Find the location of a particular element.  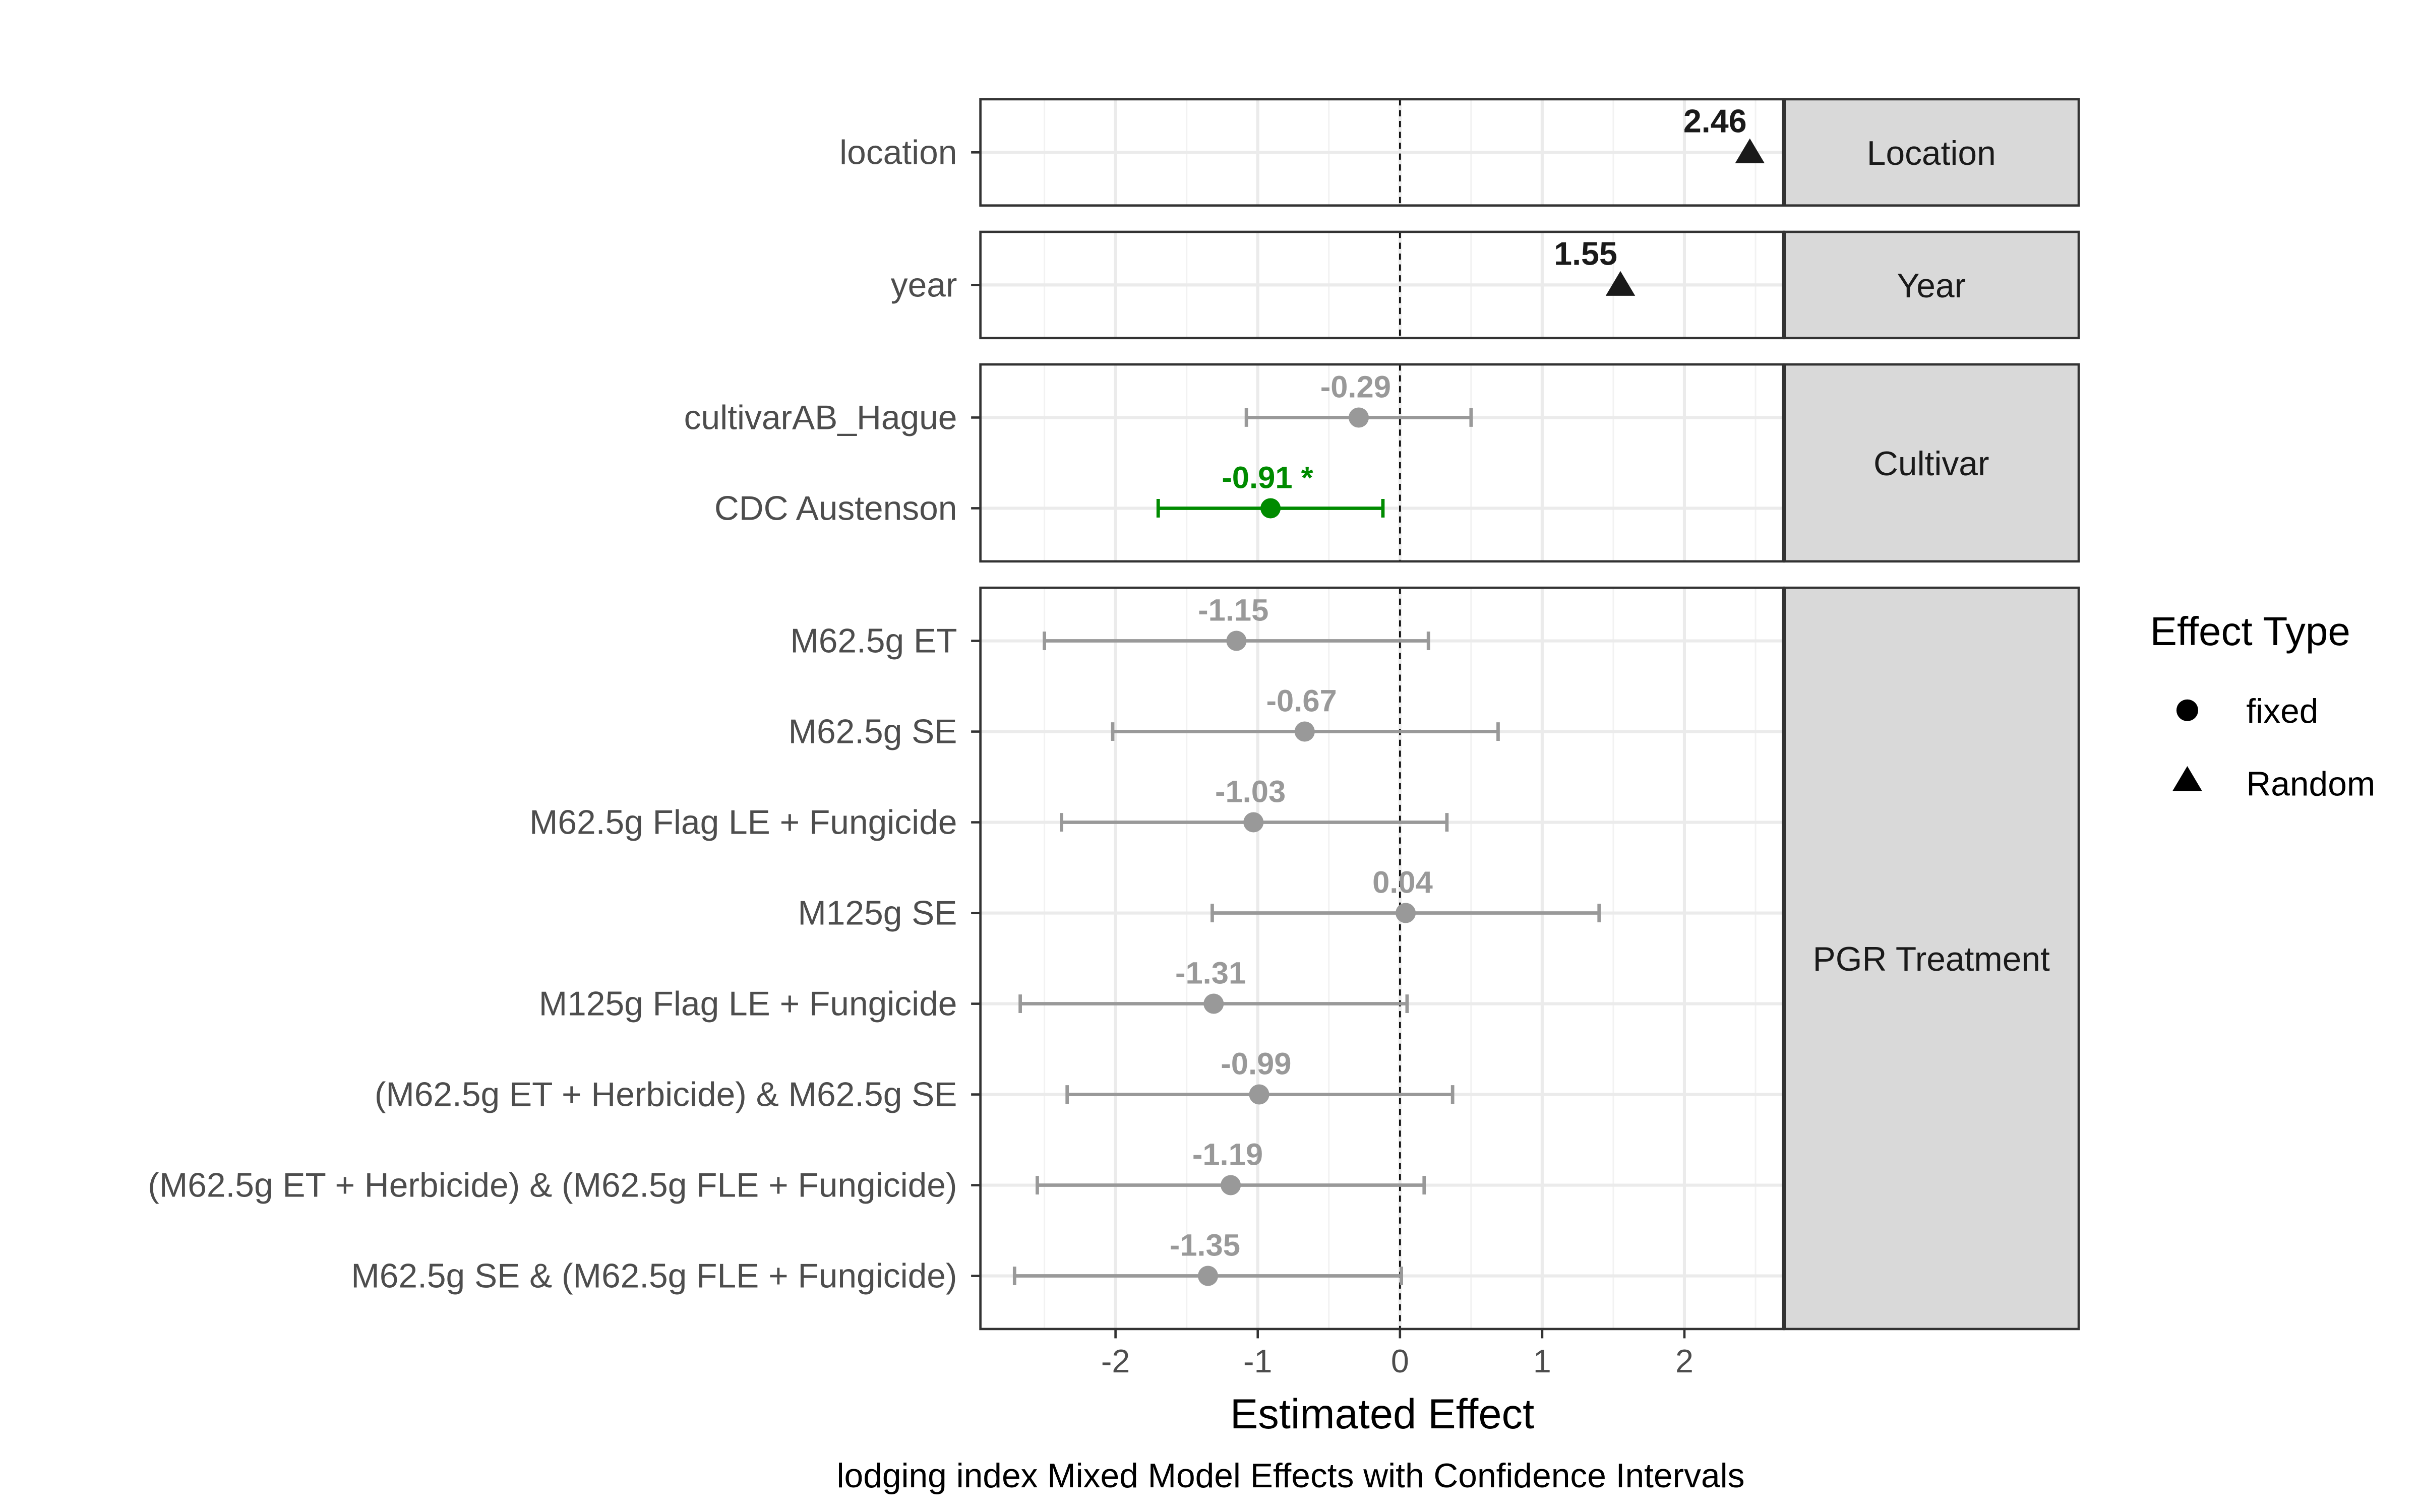

x-tick-label: -1 is located at coordinates (1257, 1361).